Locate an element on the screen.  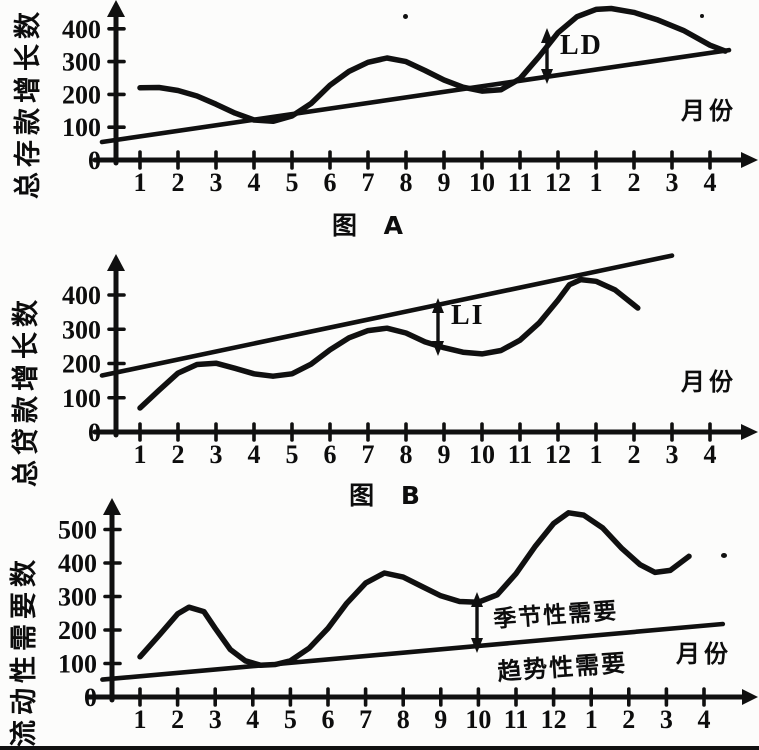
chart-c-x-axis-label: 月份 is located at coordinates (703, 654).